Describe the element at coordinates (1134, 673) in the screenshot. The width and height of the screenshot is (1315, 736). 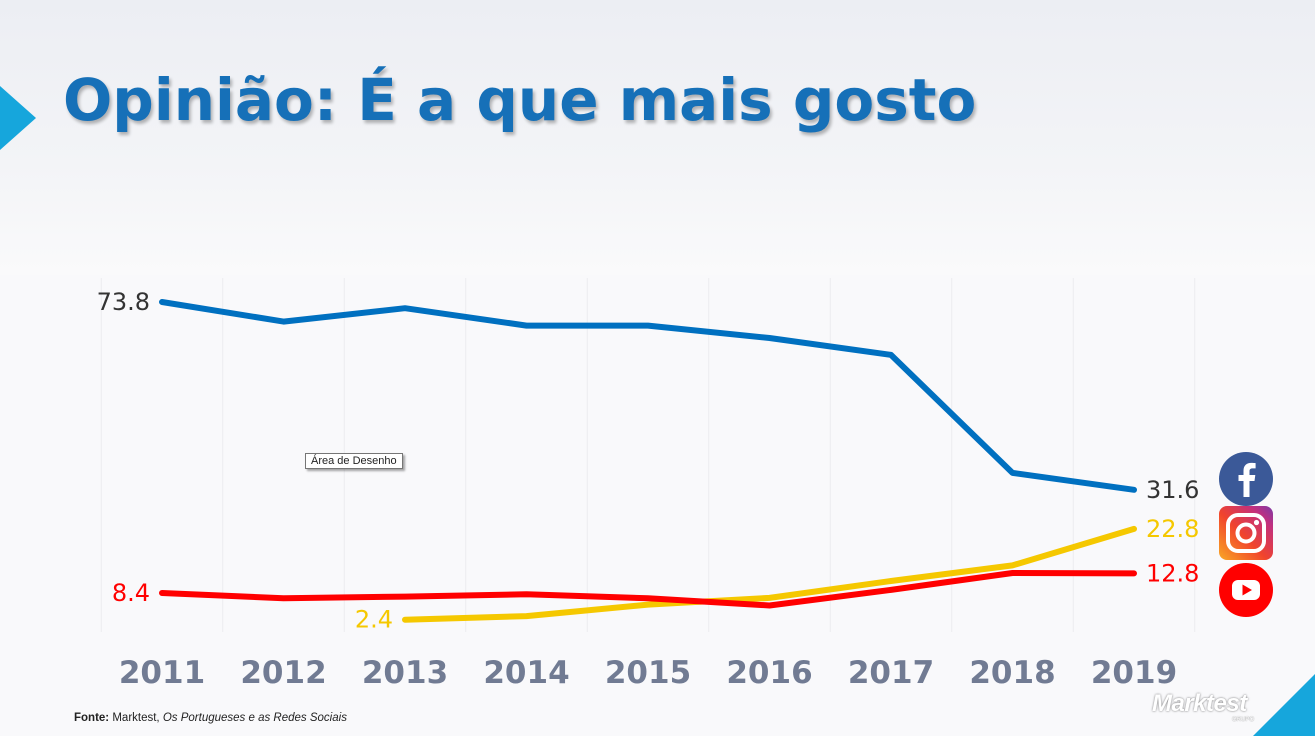
I see `x-tick-label: 2019` at that location.